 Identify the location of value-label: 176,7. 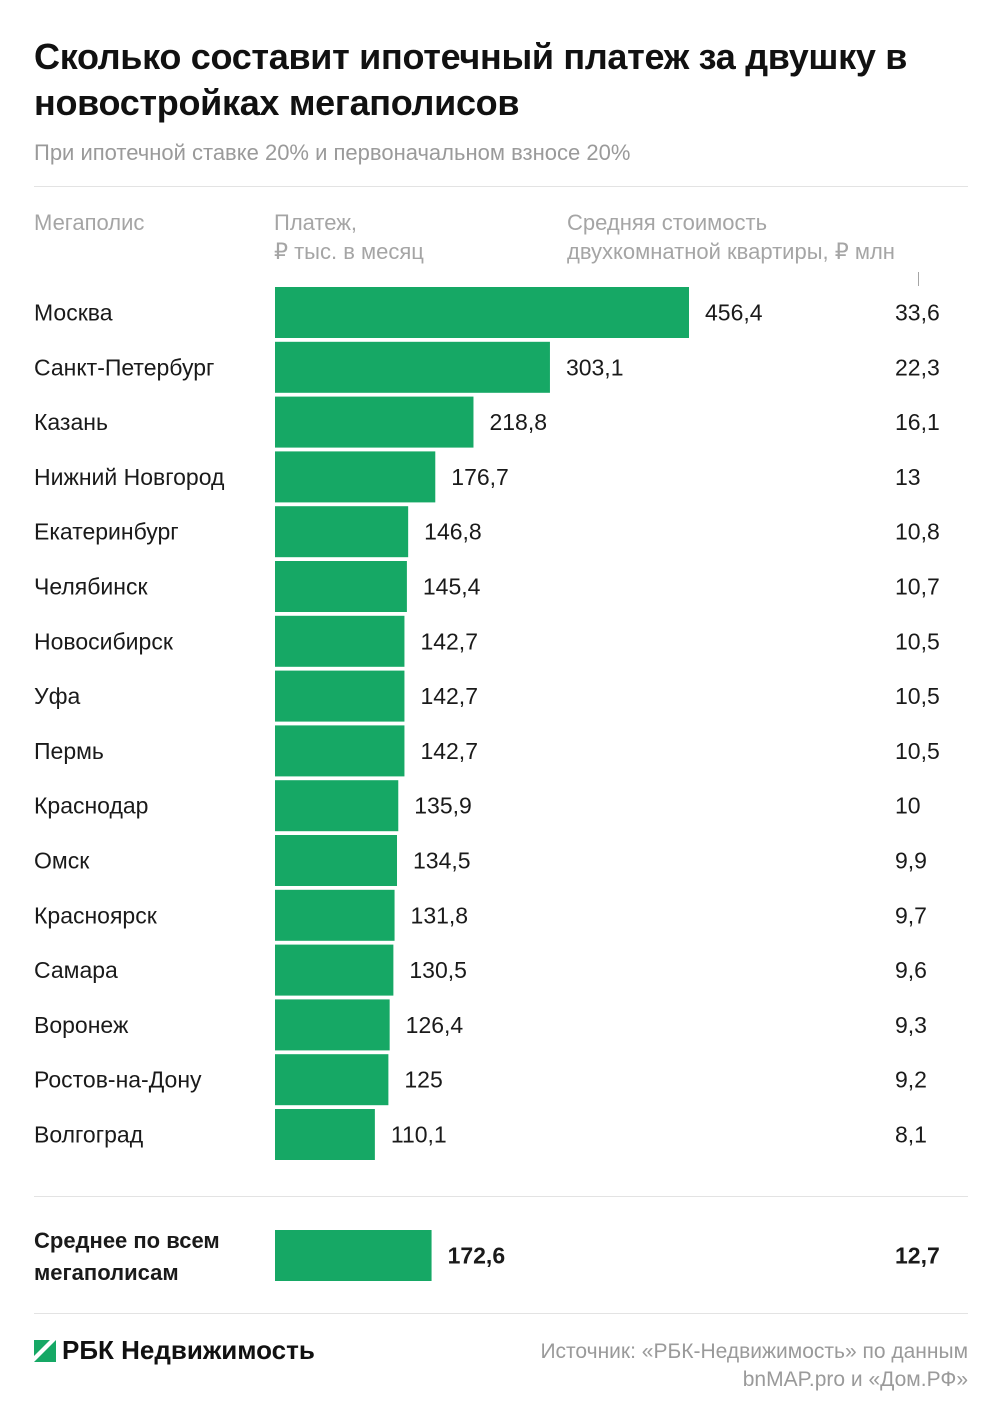
(480, 477).